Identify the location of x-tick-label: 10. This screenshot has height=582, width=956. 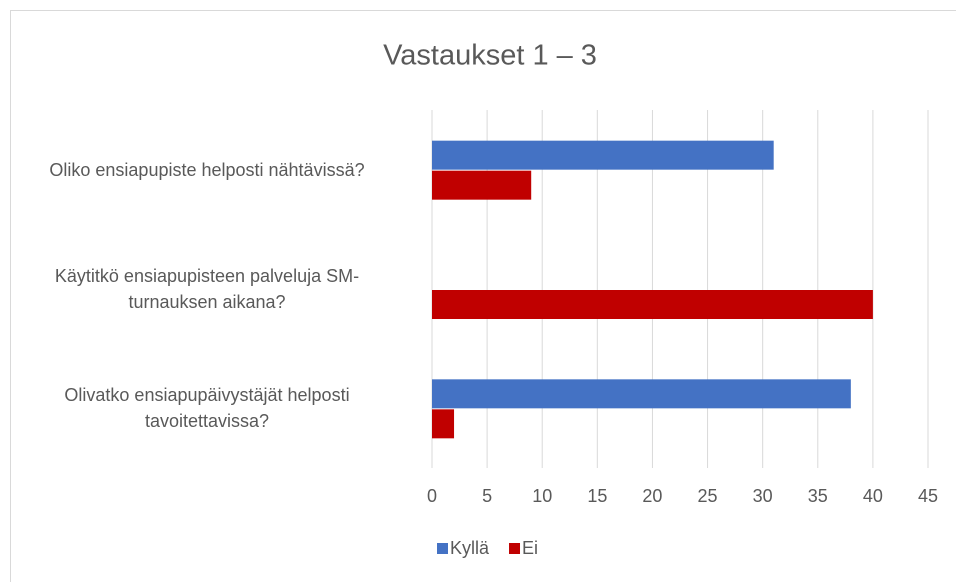
(542, 496).